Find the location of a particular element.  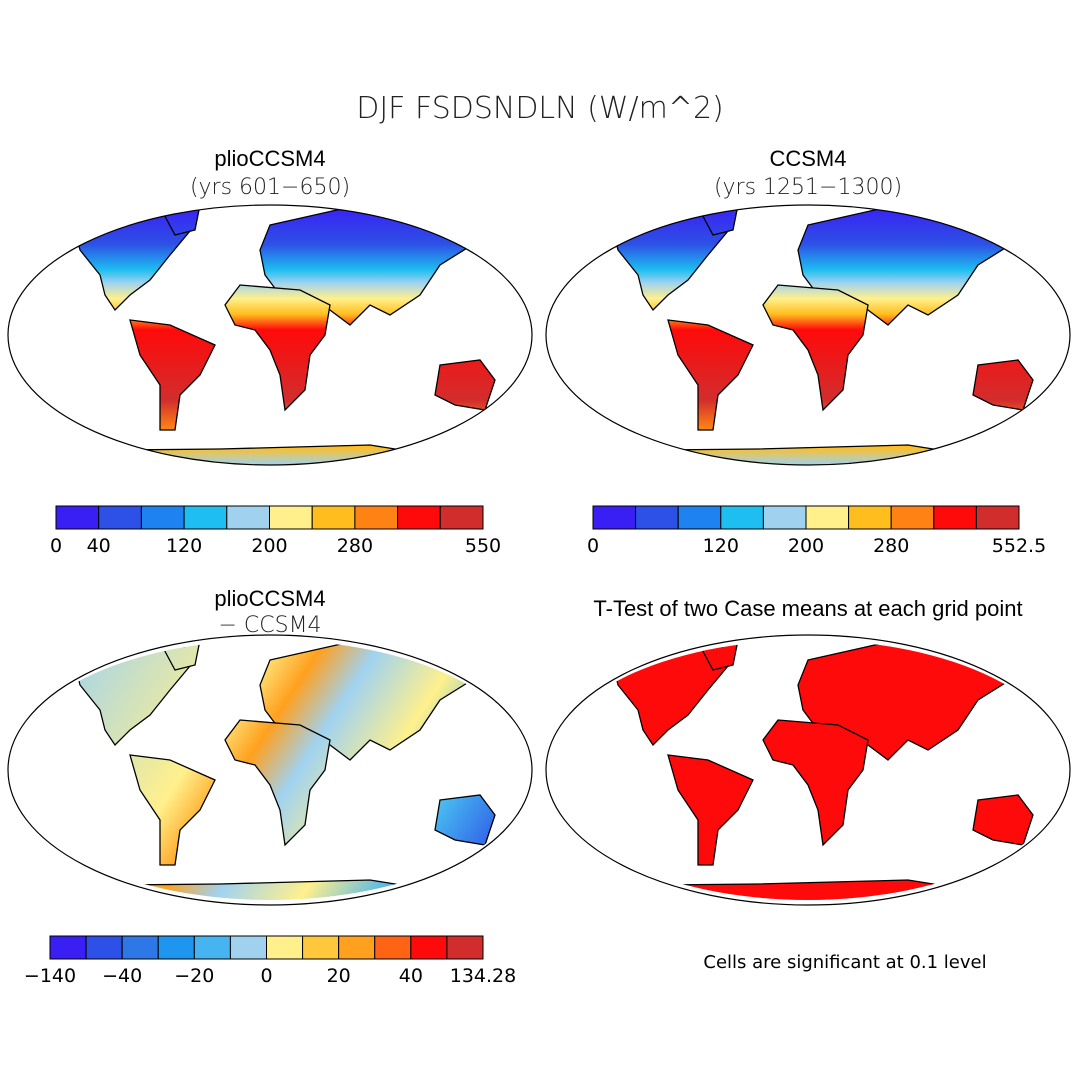

colorbar-label: 552.5 is located at coordinates (1019, 546).